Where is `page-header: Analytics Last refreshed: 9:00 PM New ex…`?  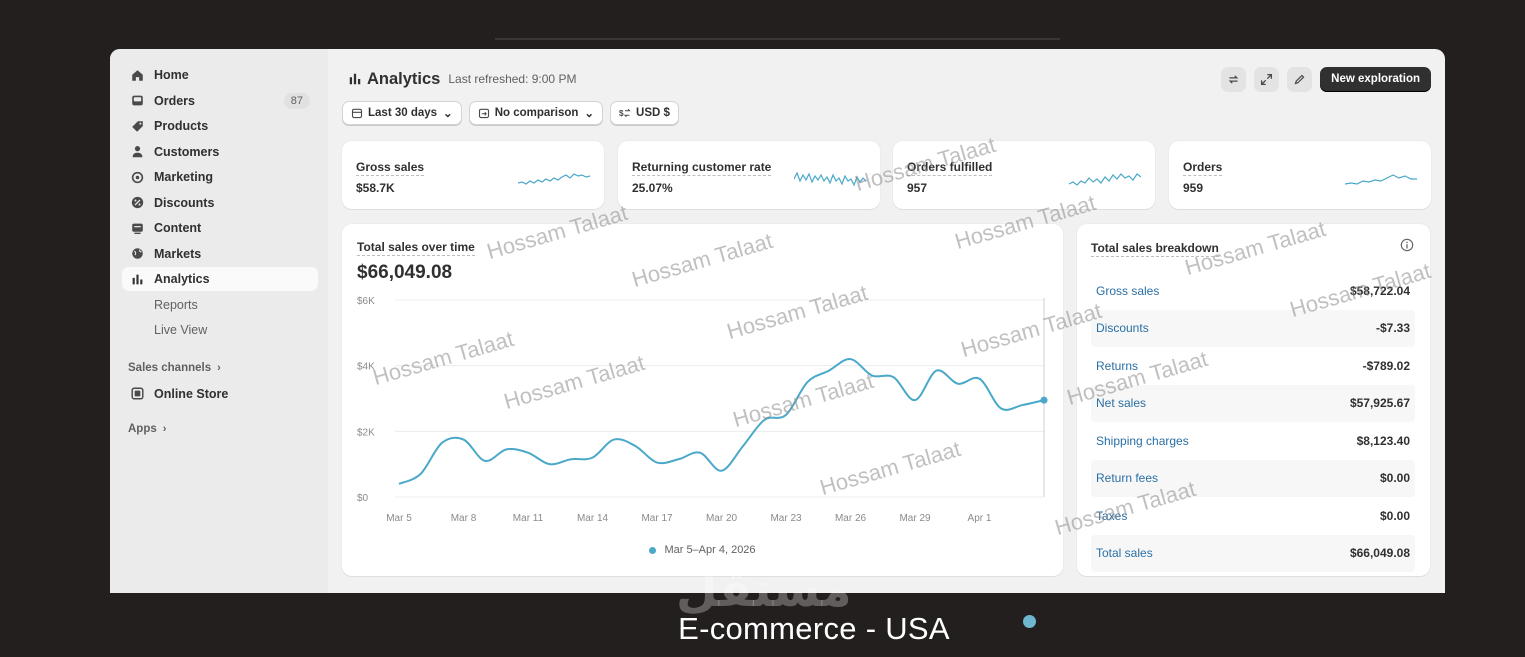
page-header: Analytics Last refreshed: 9:00 PM New ex… is located at coordinates (889, 79).